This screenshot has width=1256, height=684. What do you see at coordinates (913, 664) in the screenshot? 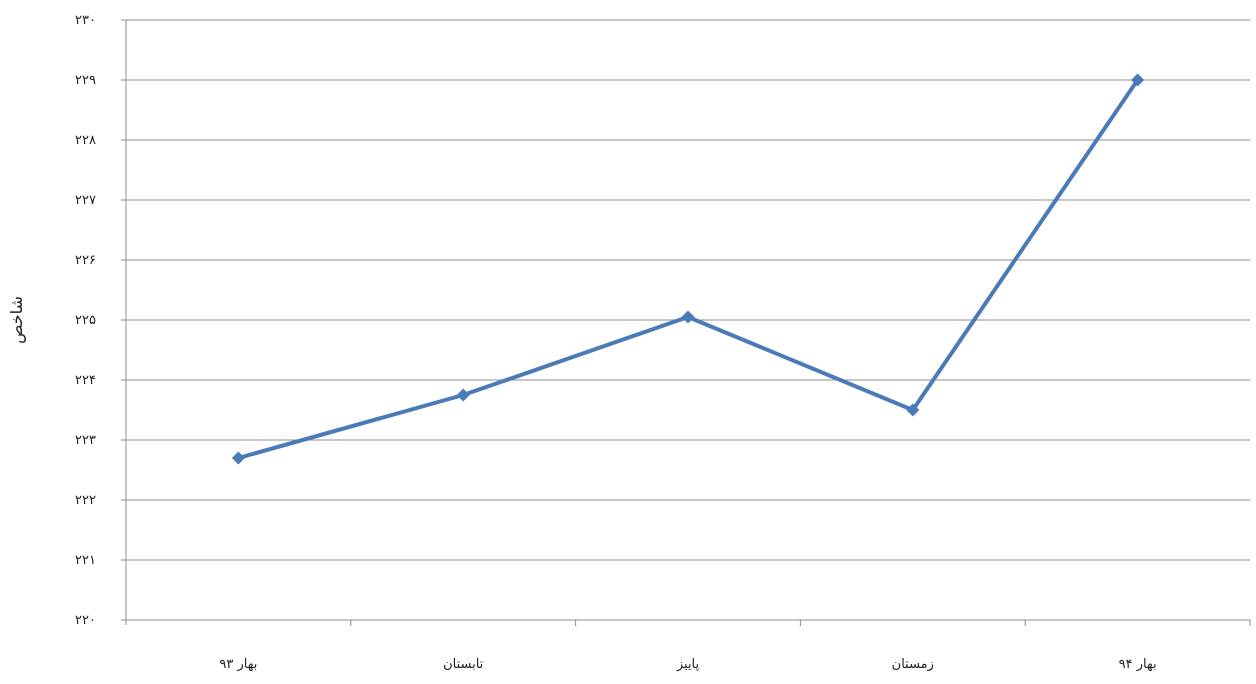
I see `x-tick-label: زمستان` at bounding box center [913, 664].